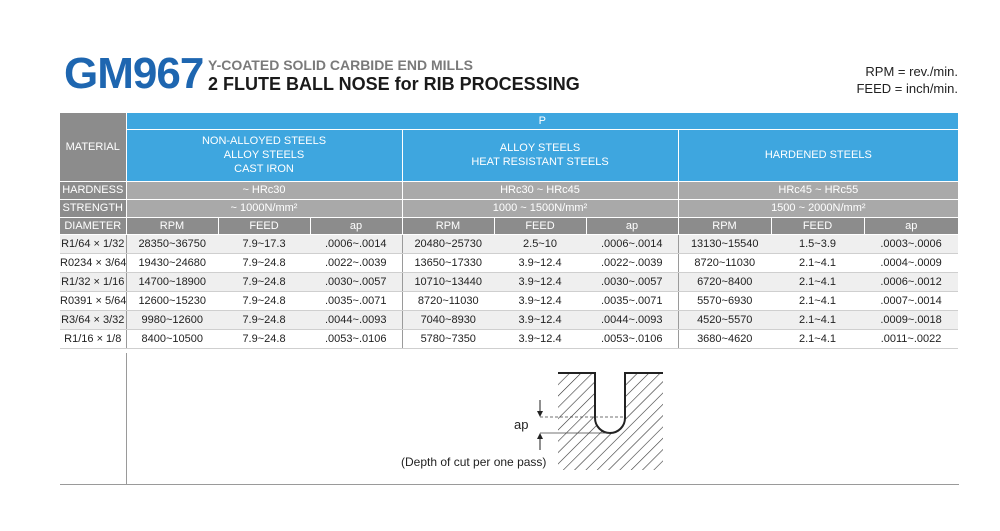  What do you see at coordinates (134, 73) in the screenshot?
I see `product-model: GM967` at bounding box center [134, 73].